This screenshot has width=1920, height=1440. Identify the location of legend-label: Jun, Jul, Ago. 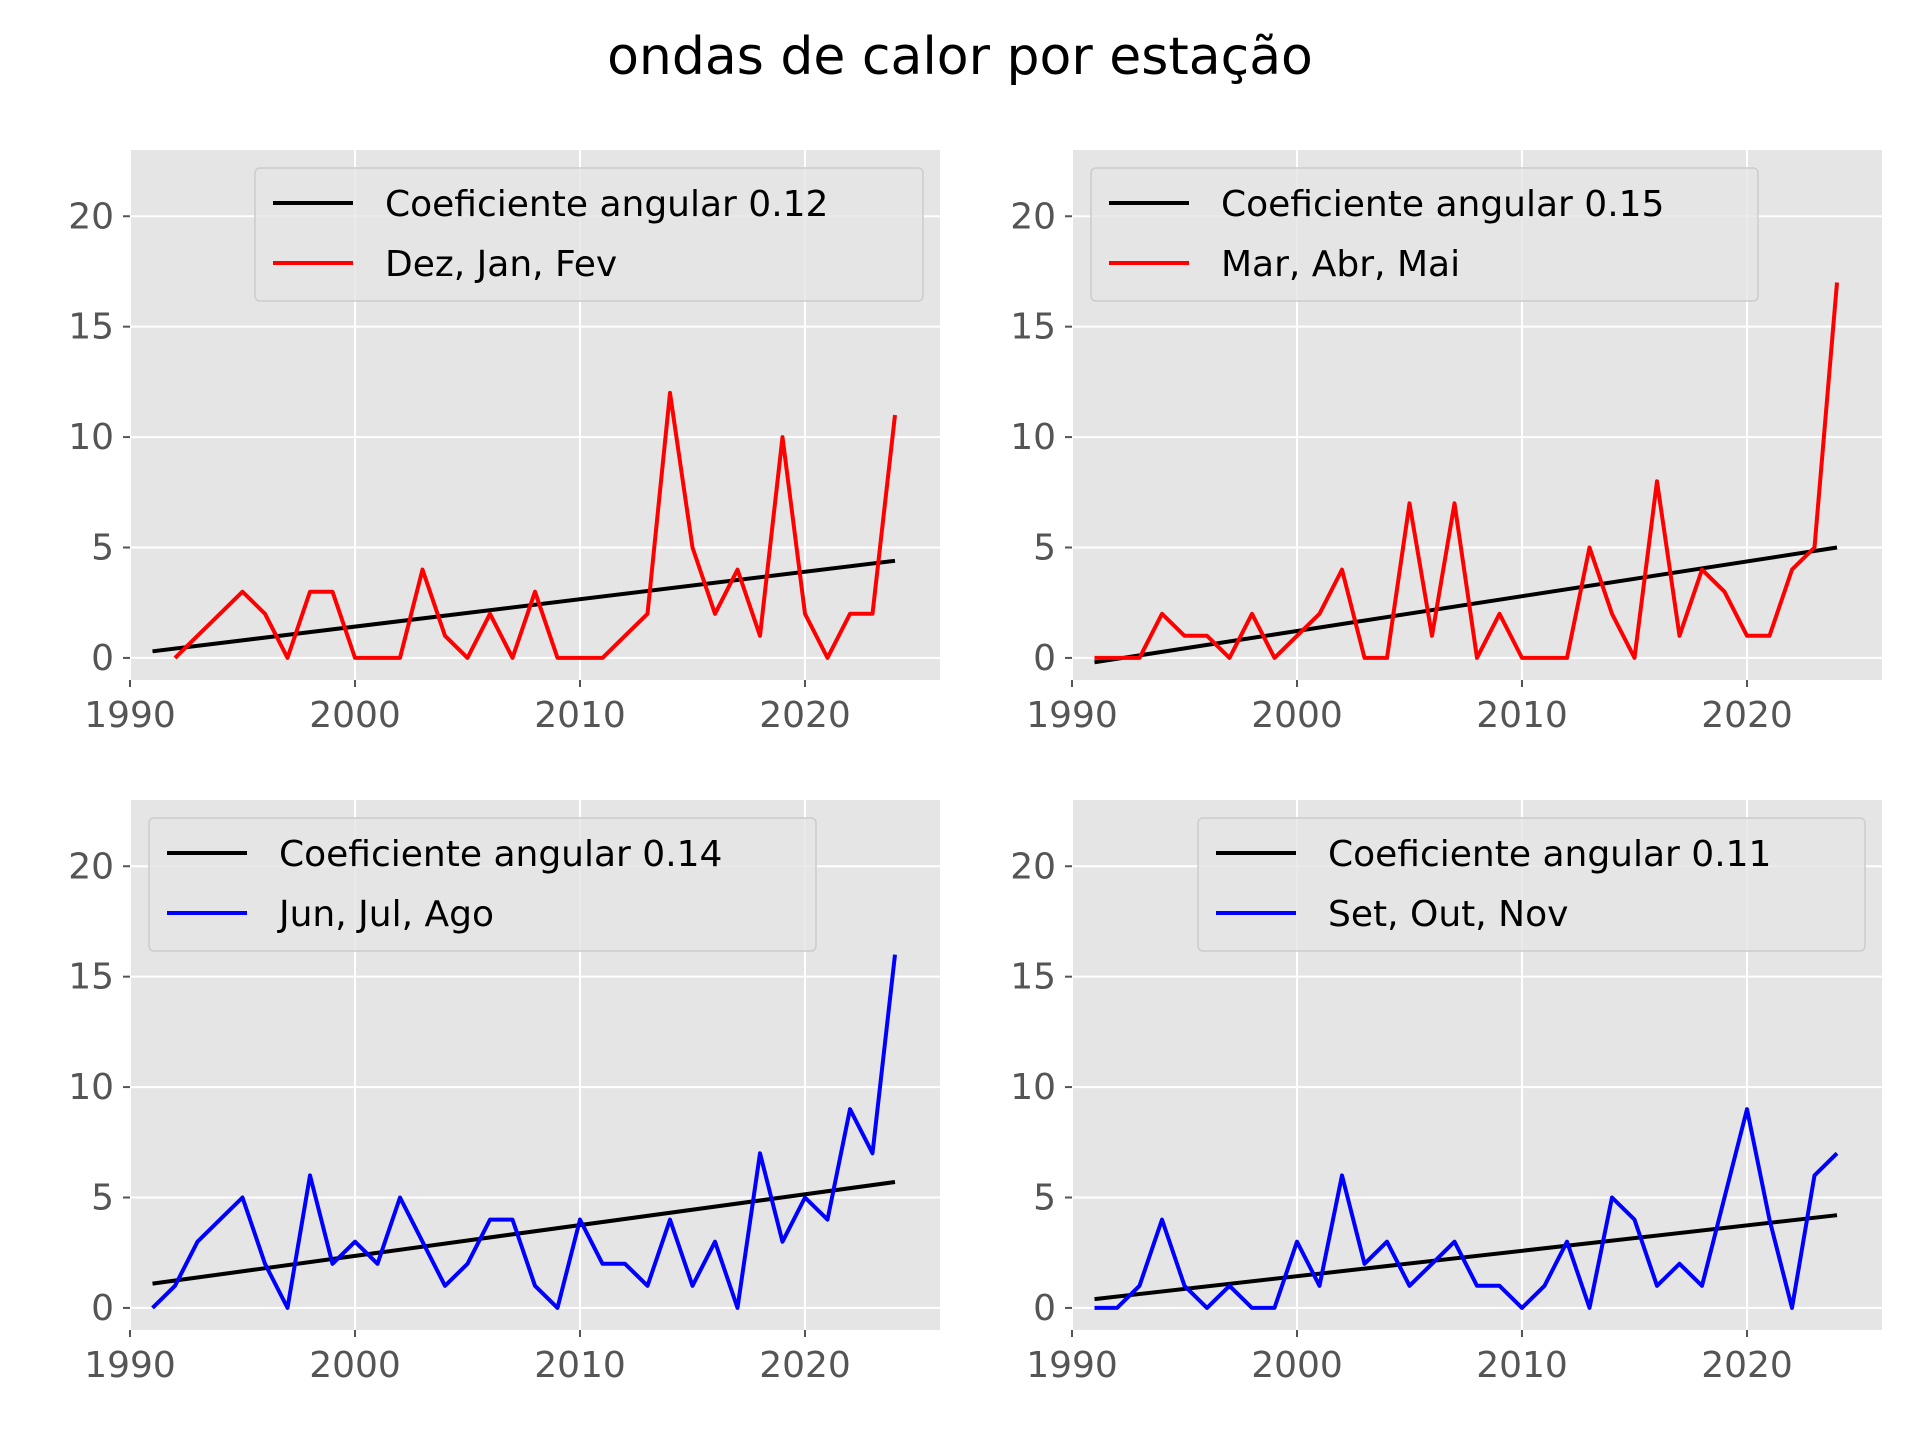
(385, 914).